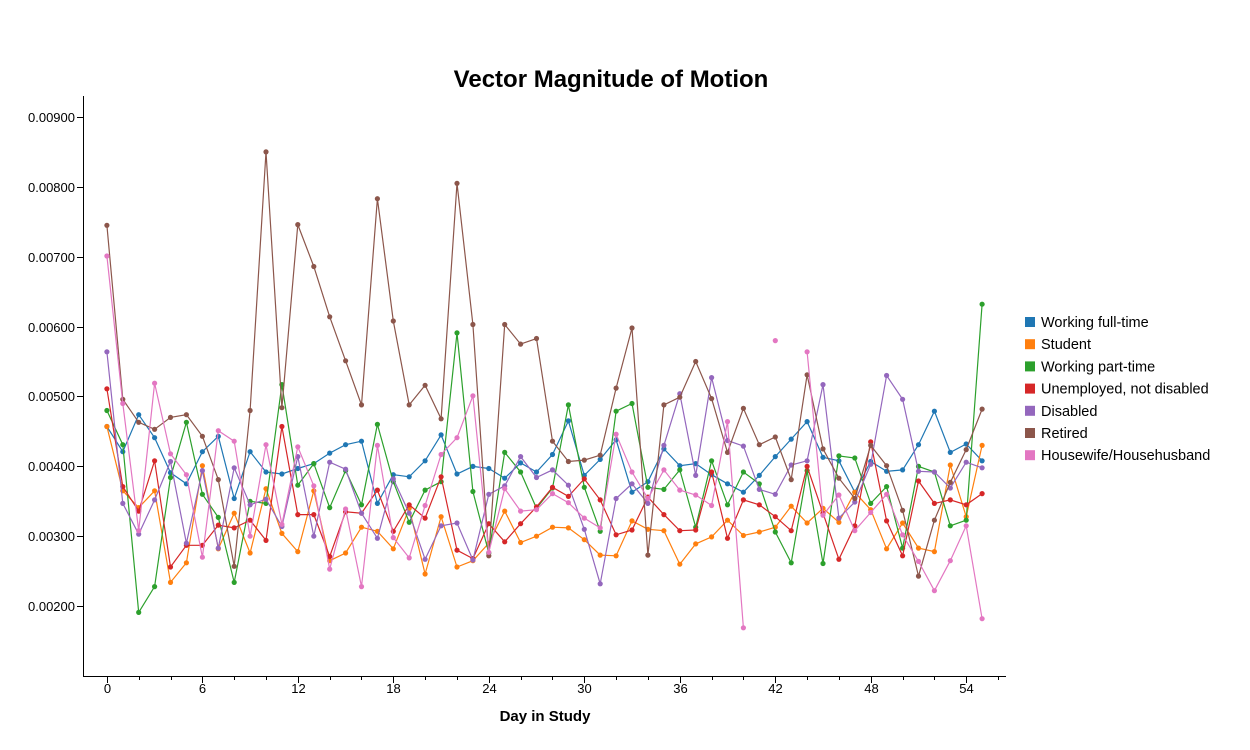  What do you see at coordinates (489, 688) in the screenshot?
I see `x-tick-label: 24` at bounding box center [489, 688].